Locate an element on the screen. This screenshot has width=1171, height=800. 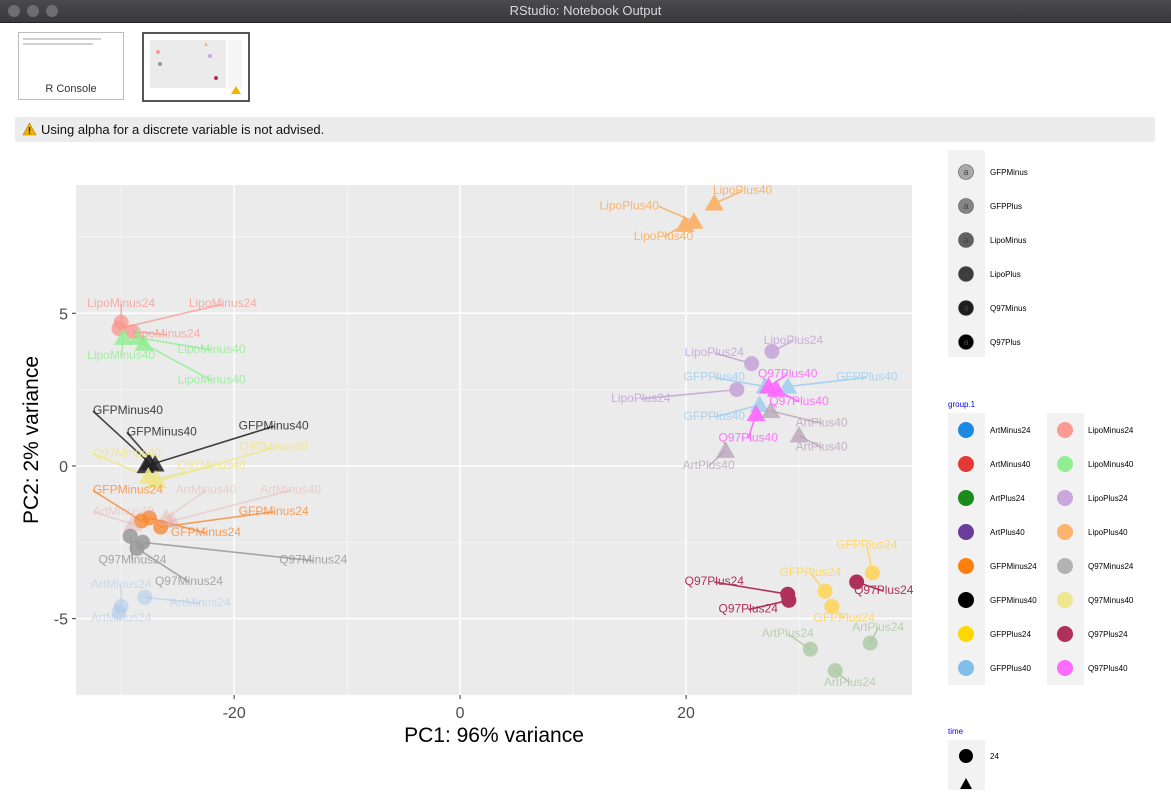
legend-group-label: ArtMinus40 is located at coordinates (1010, 464).